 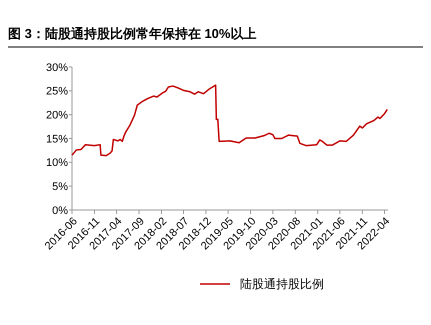 I want to click on legend-label: 陆股通持股比例, so click(x=282, y=284).